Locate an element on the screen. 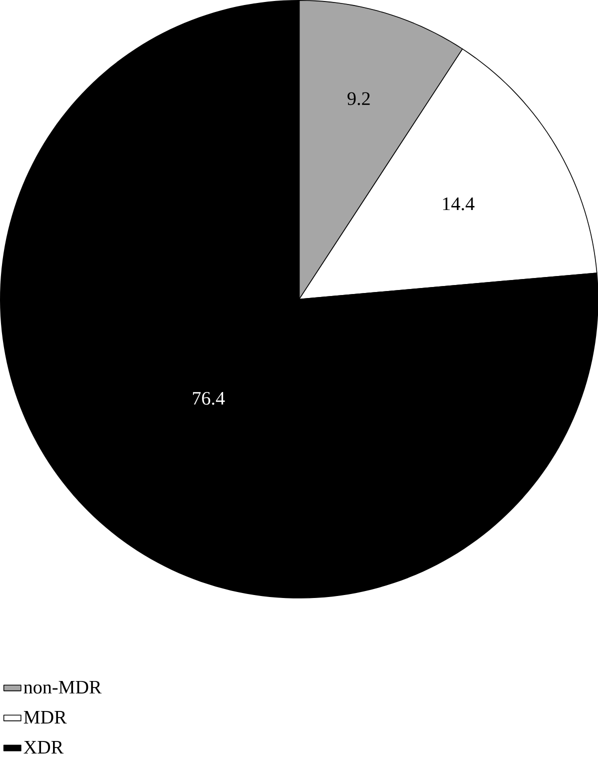 The image size is (598, 759). legend-label: XDR is located at coordinates (44, 747).